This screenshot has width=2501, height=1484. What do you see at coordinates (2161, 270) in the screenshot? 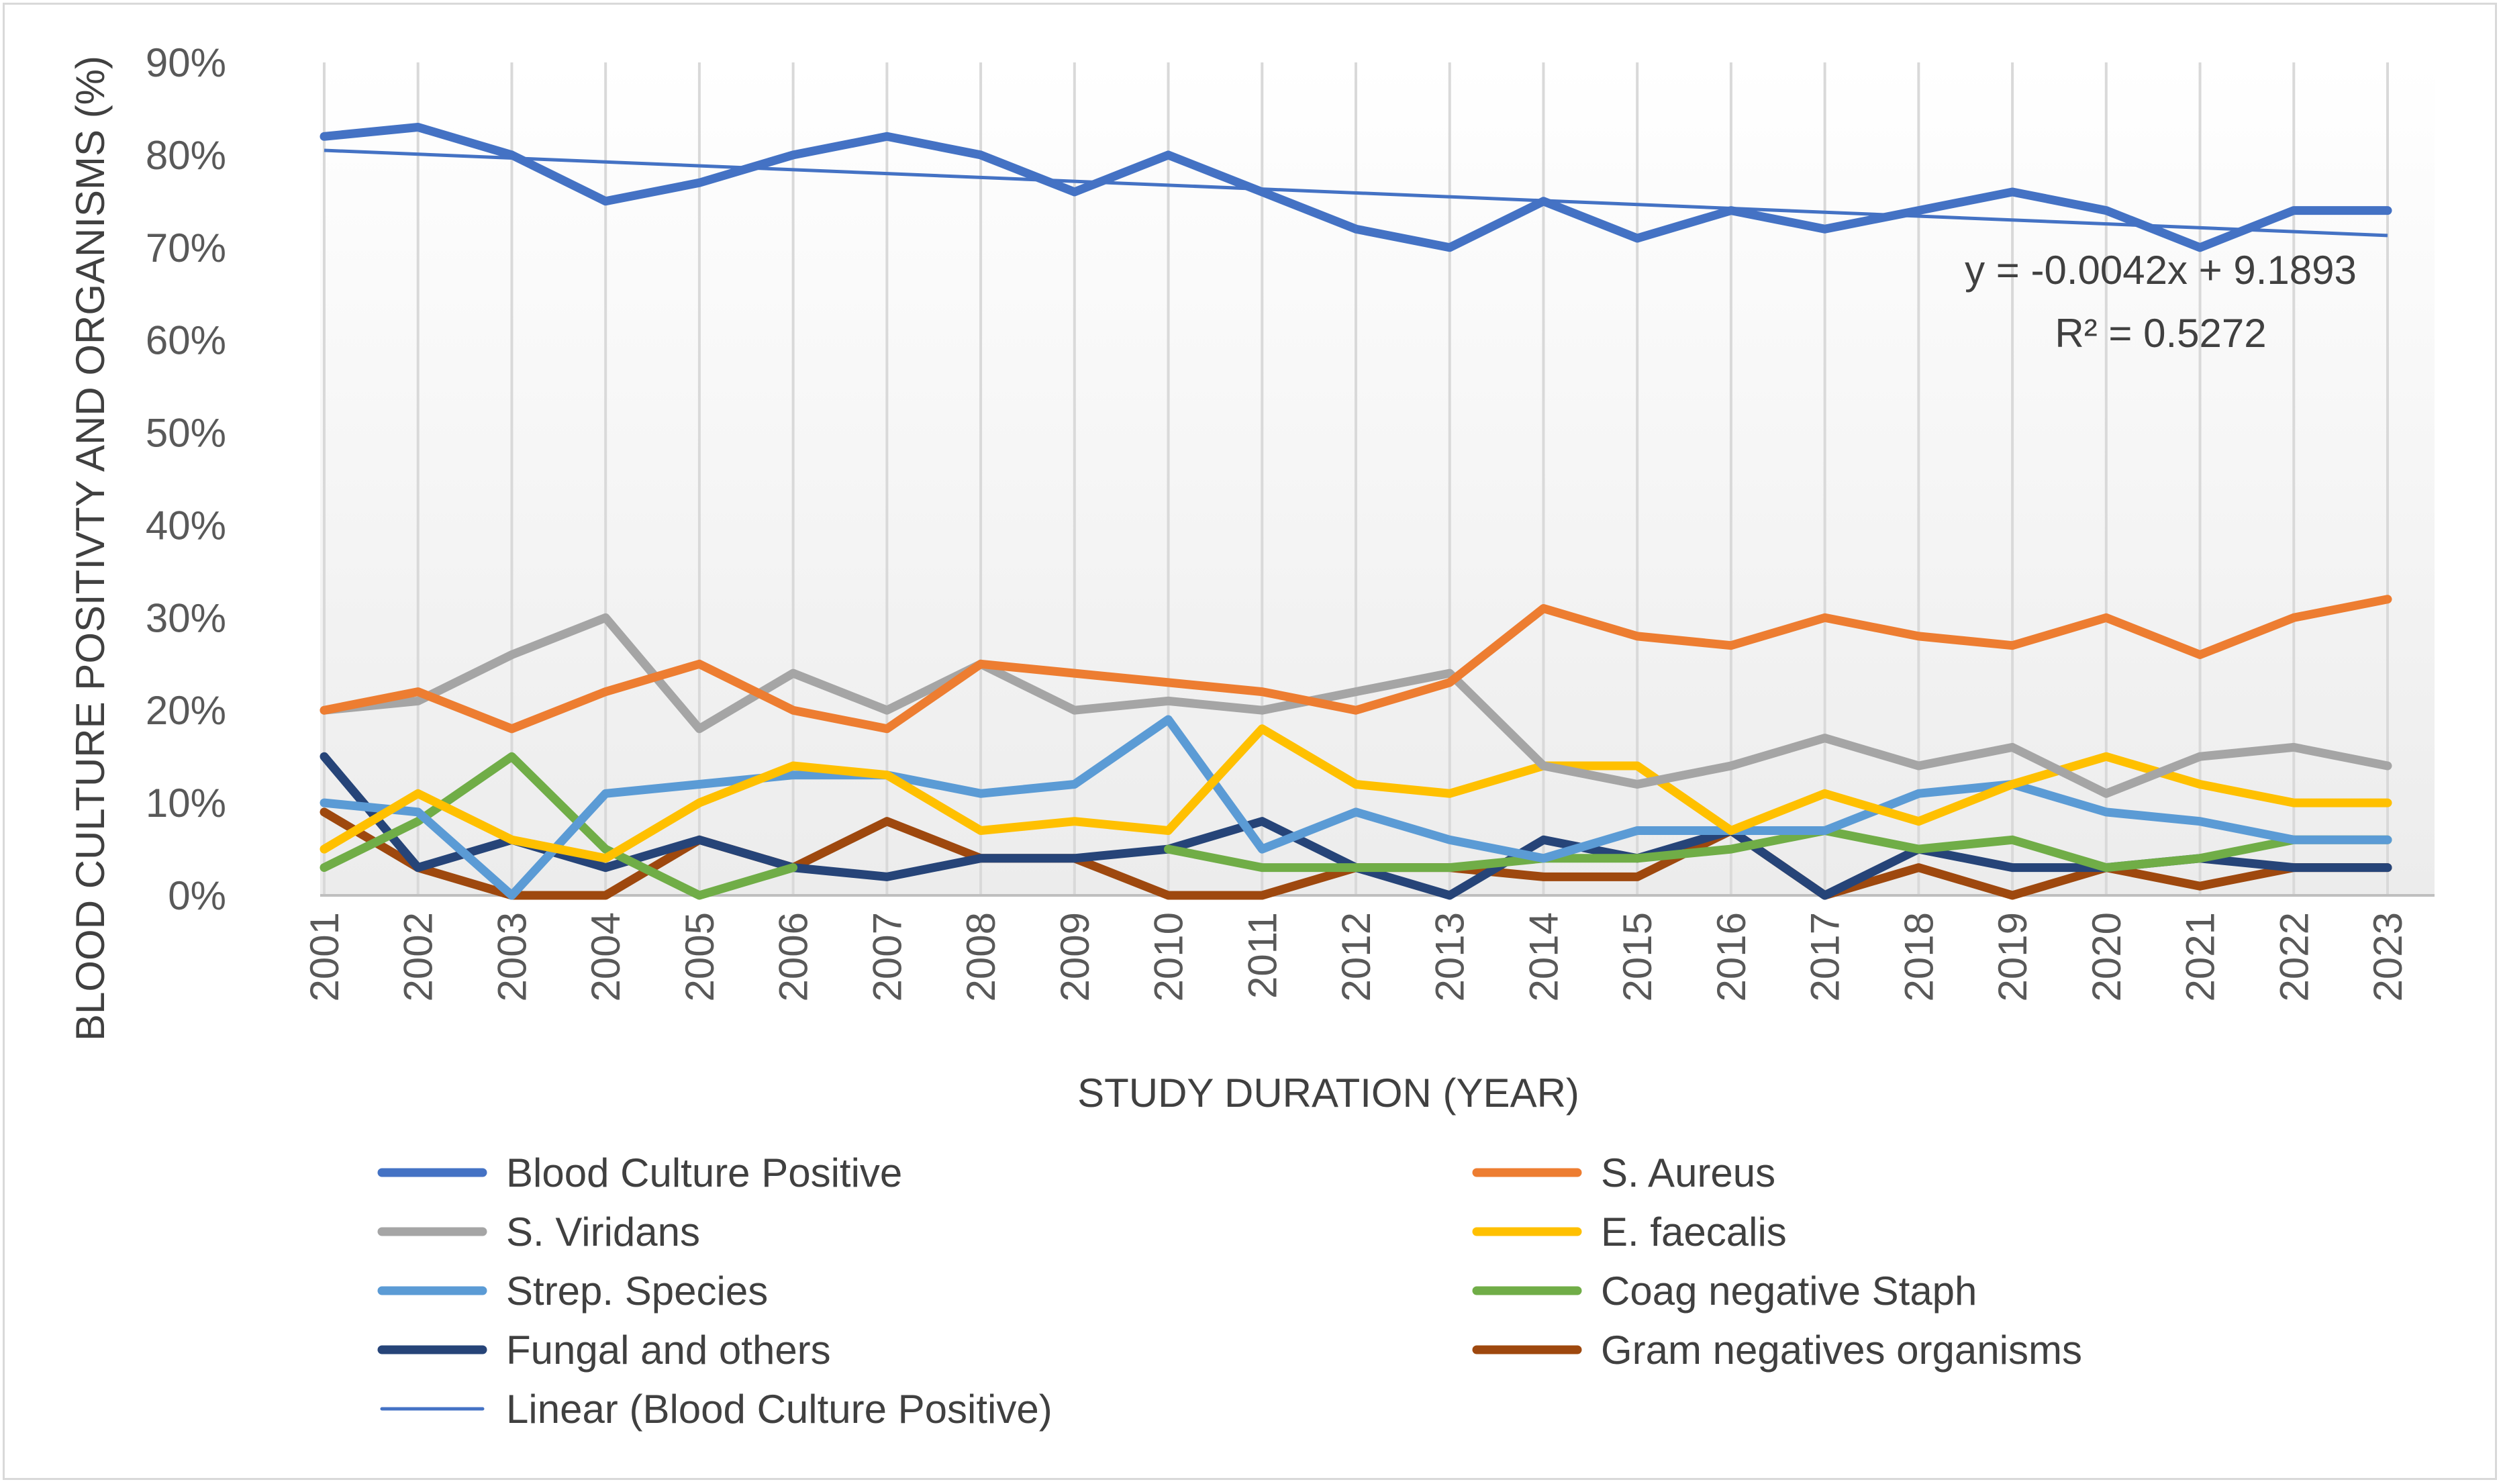
I see `trendline-equation: y = -0.0042x + 9.1893` at bounding box center [2161, 270].